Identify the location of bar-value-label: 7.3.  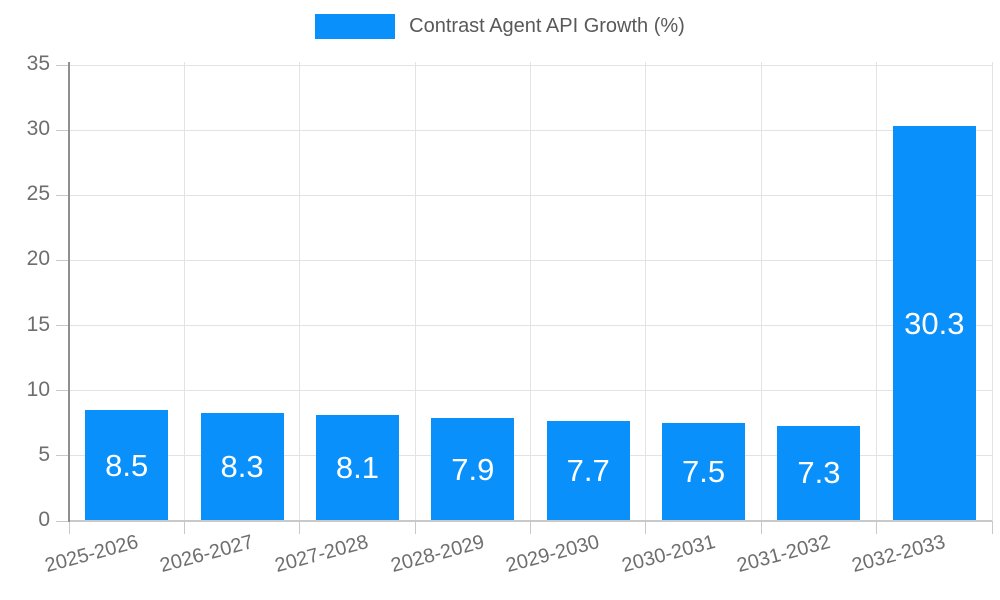
(819, 473).